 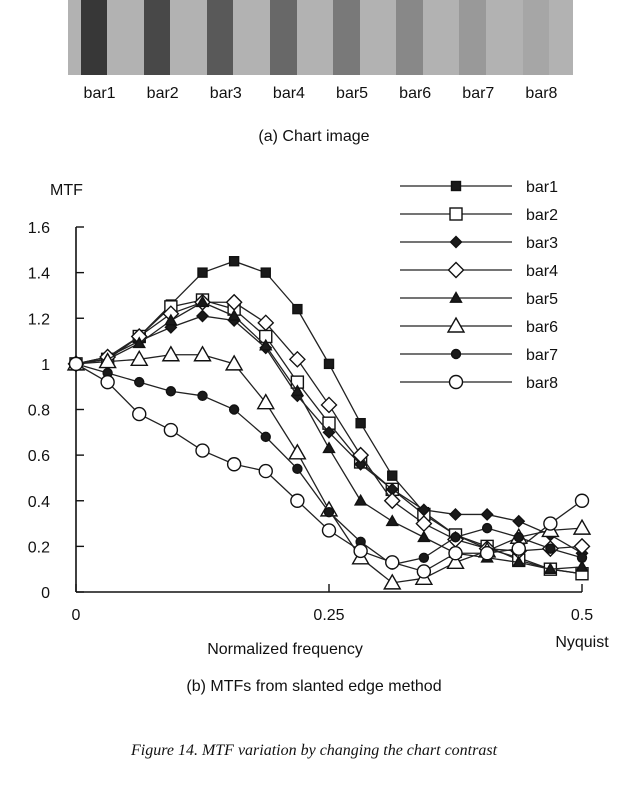 I want to click on legend-entry-bar4: bar4, so click(x=479, y=270).